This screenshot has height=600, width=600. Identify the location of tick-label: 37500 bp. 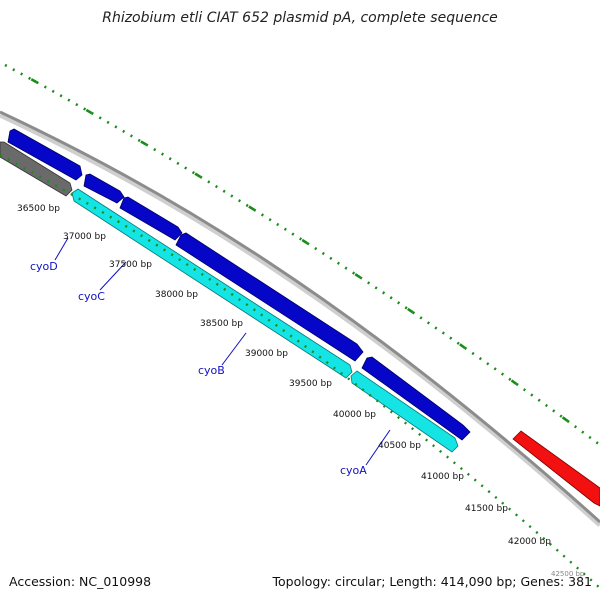
(130, 265).